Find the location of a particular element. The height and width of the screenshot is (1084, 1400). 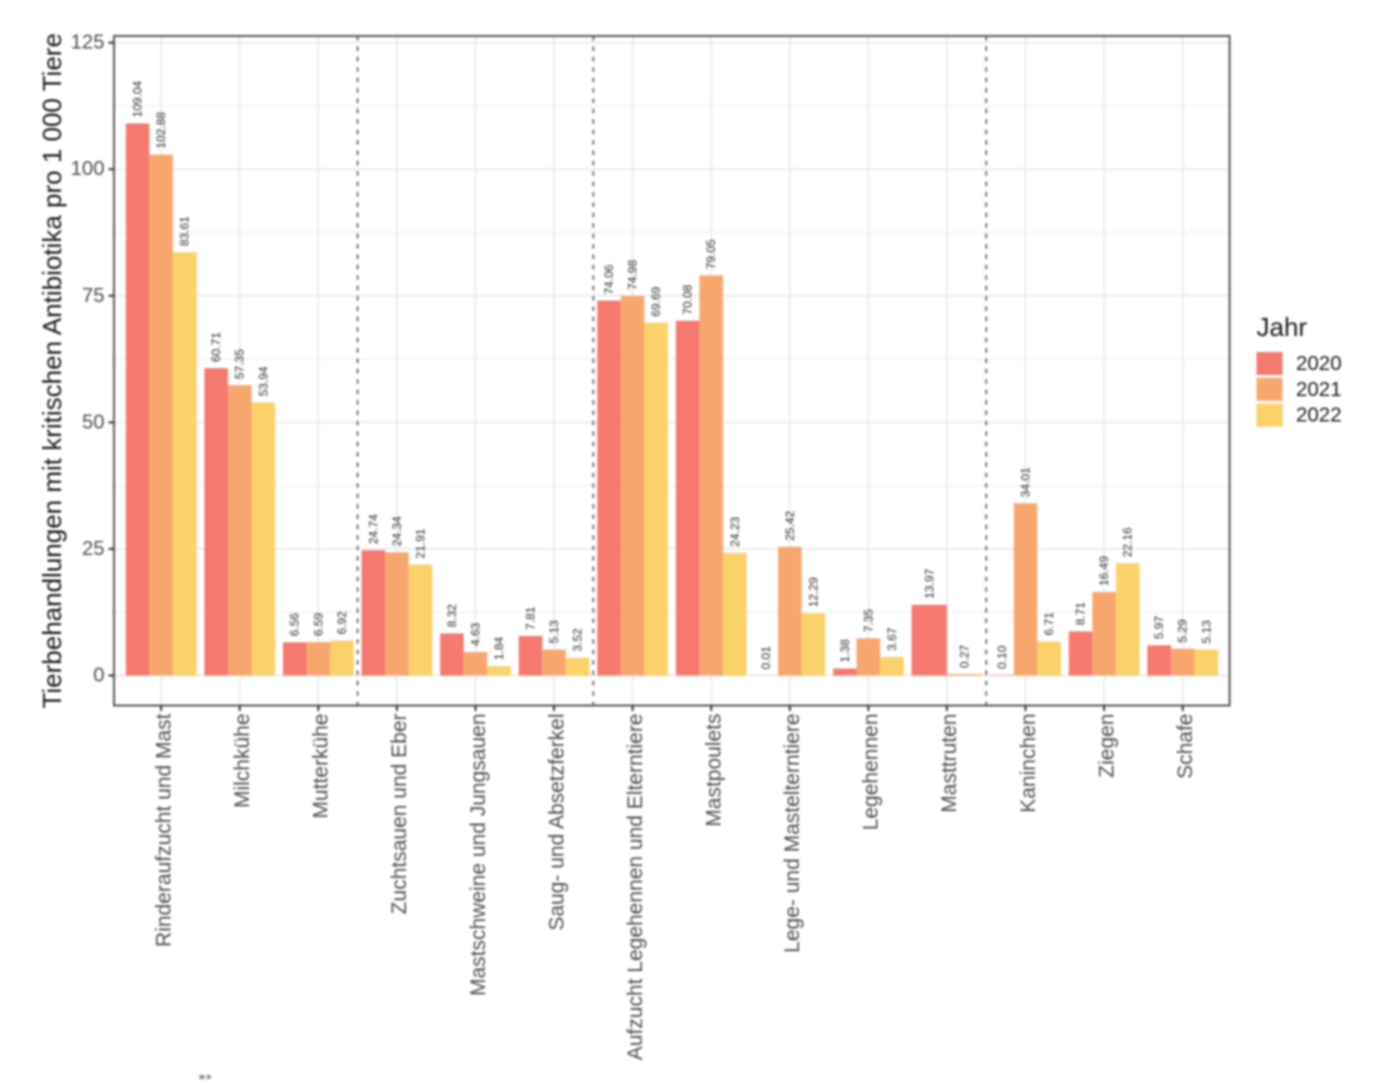

svg-text: 100 is located at coordinates (88, 169).